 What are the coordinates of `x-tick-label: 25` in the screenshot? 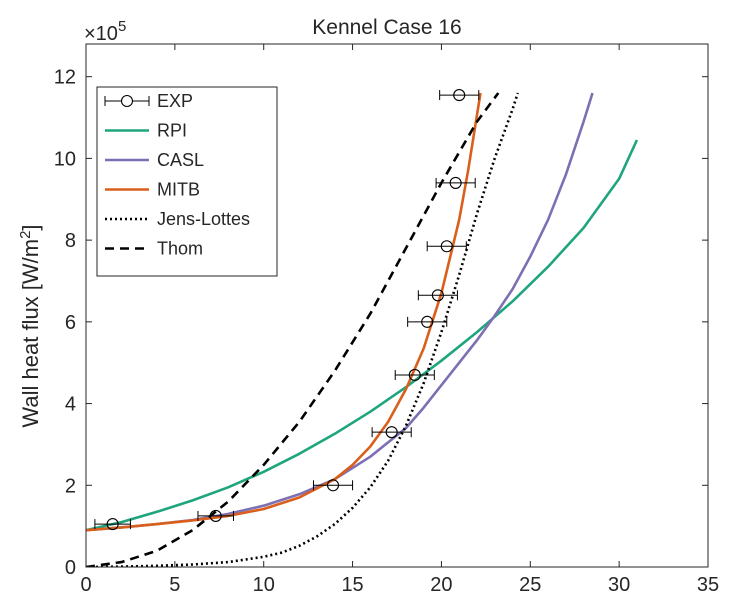 It's located at (530, 585).